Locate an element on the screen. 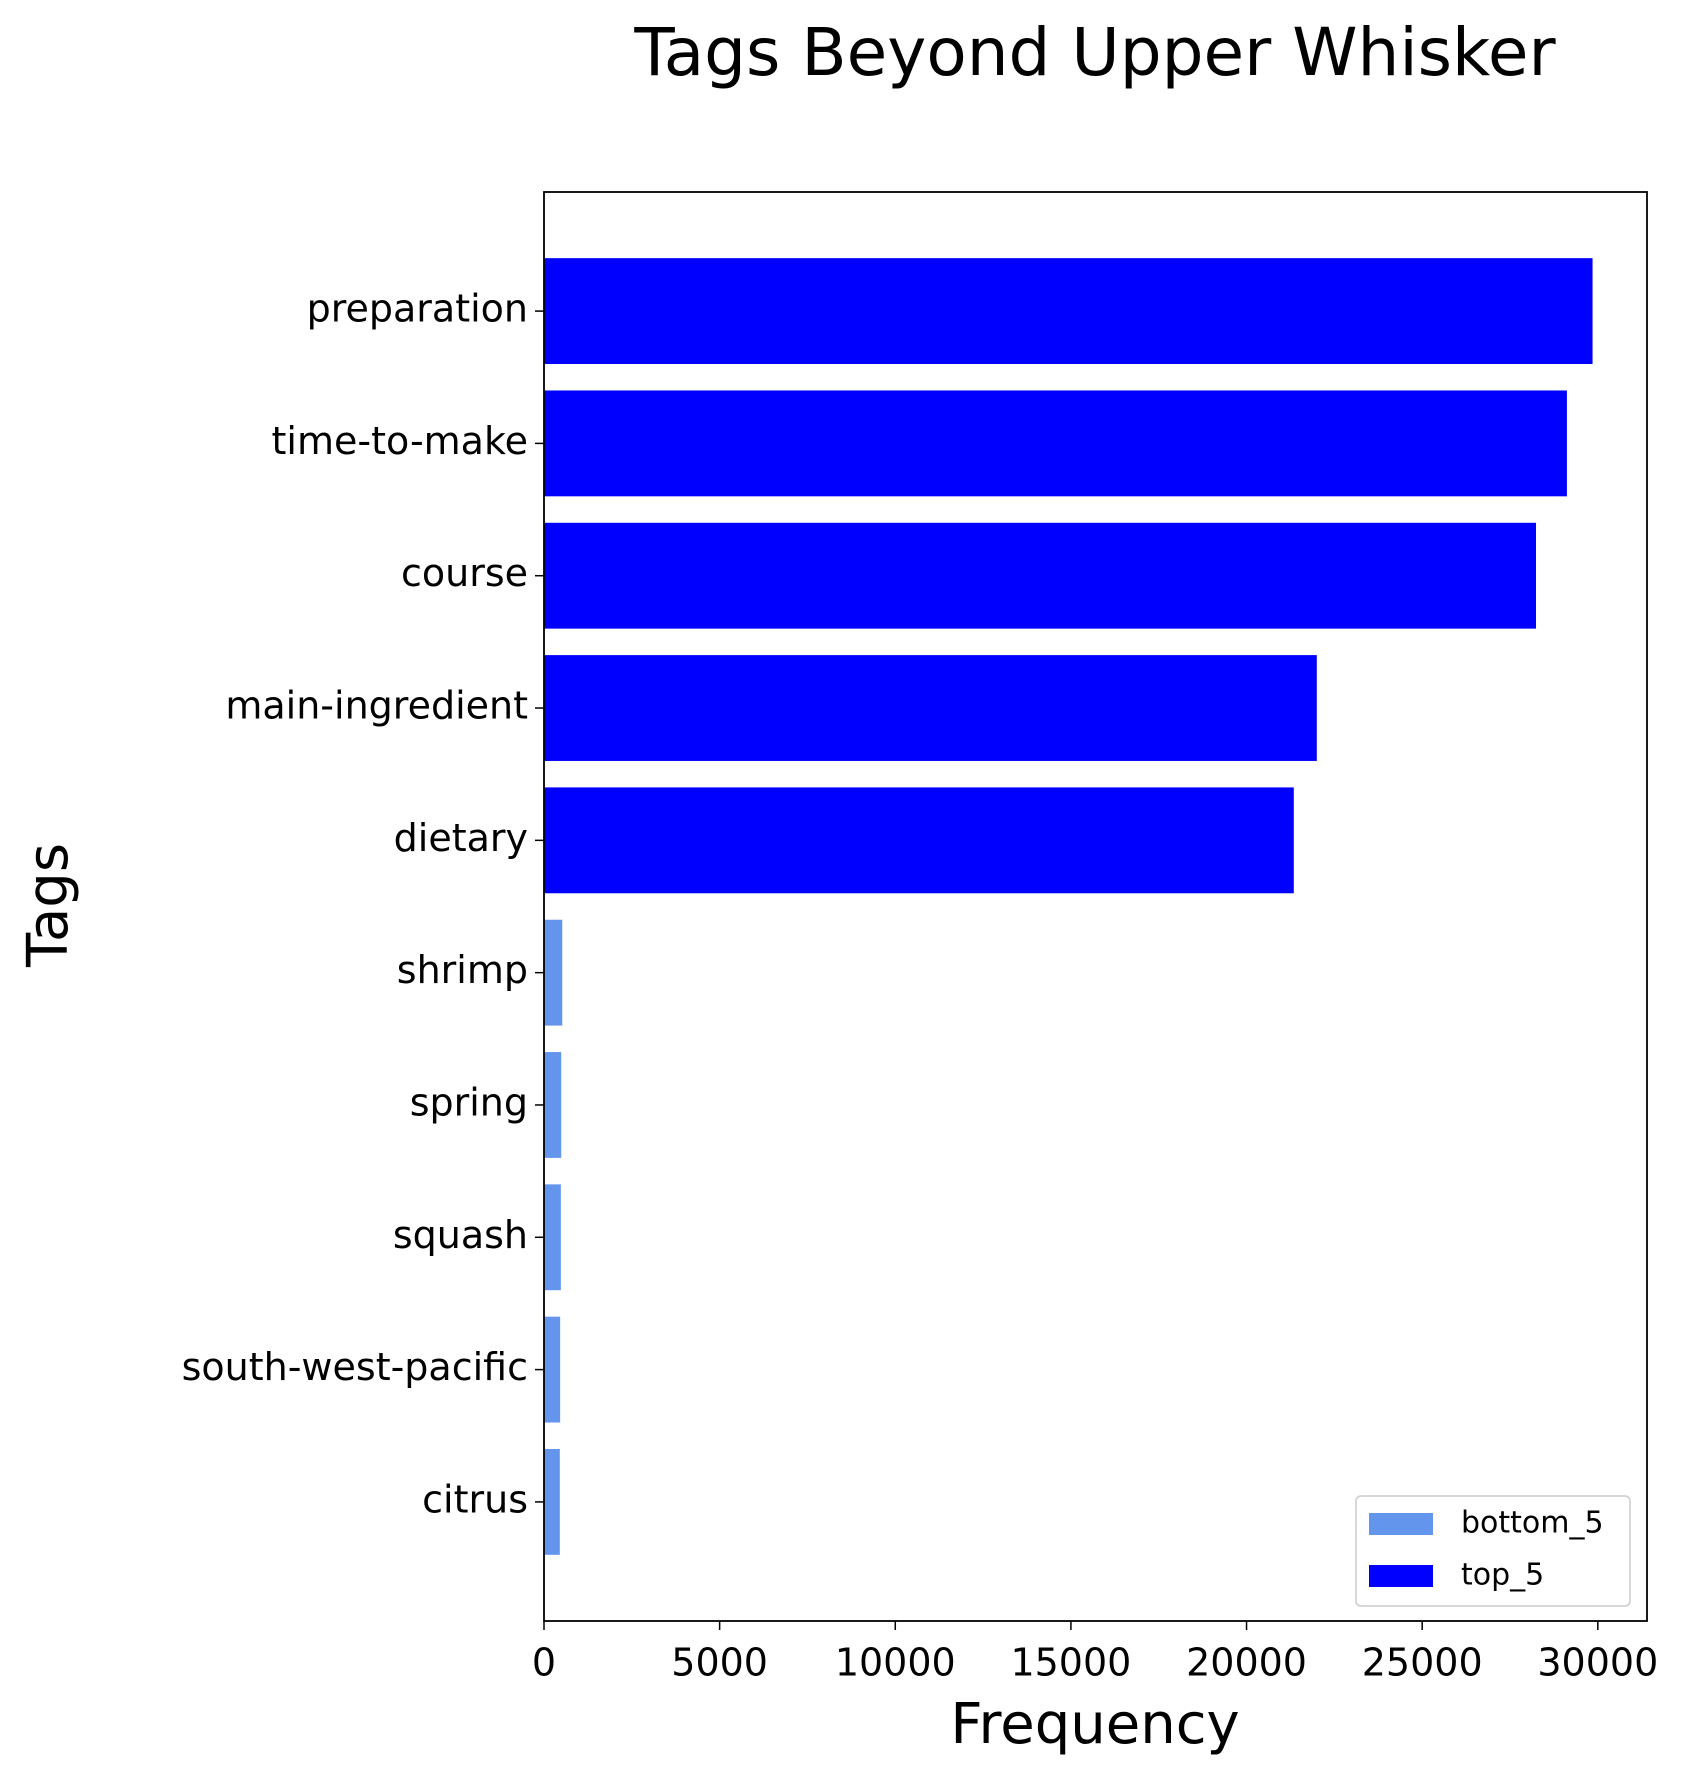  x-axis-label: Frequency is located at coordinates (1094, 1724).